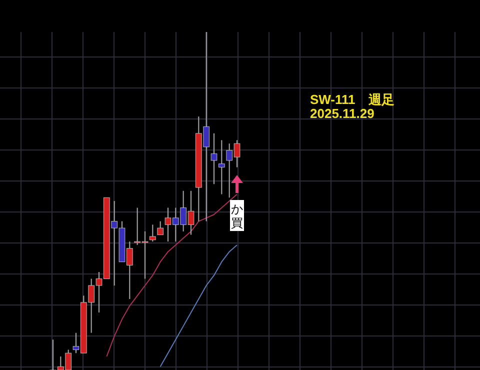 The width and height of the screenshot is (480, 370). What do you see at coordinates (237, 216) in the screenshot?
I see `annotation: か買` at bounding box center [237, 216].